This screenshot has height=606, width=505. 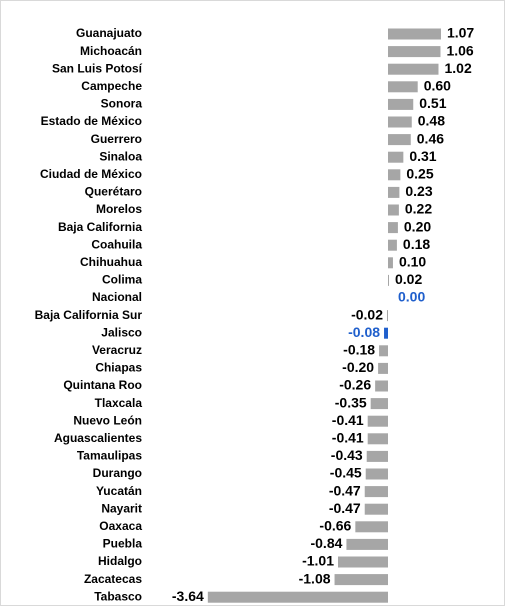 I want to click on category-label: Aguascalientes, so click(x=98, y=438).